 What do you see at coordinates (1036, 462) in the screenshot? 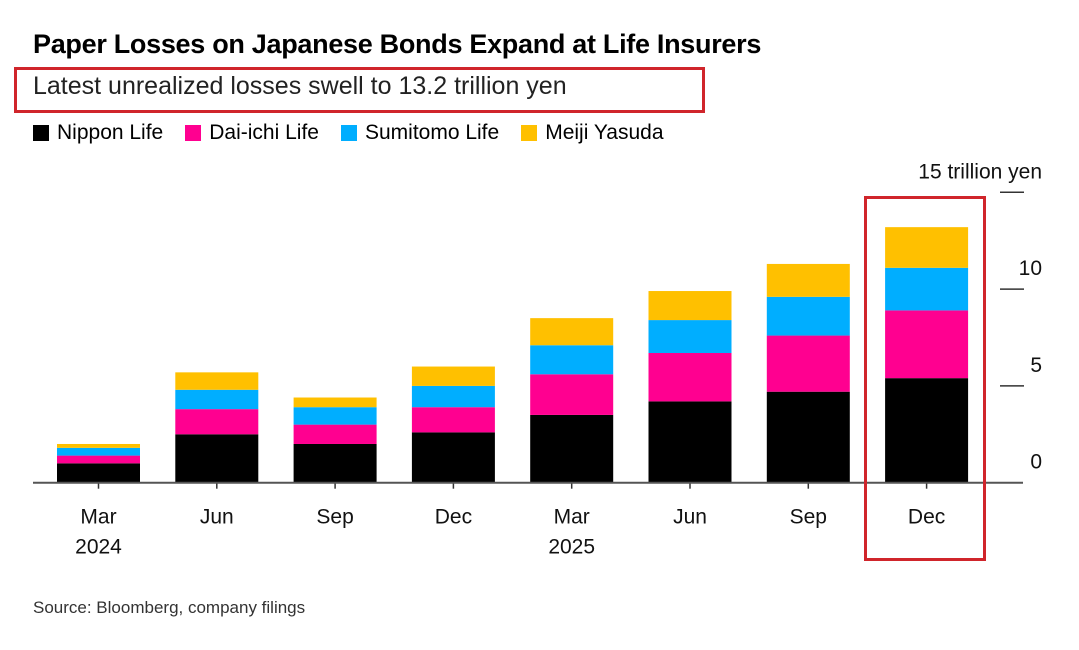
I see `y-tick-label: 0` at bounding box center [1036, 462].